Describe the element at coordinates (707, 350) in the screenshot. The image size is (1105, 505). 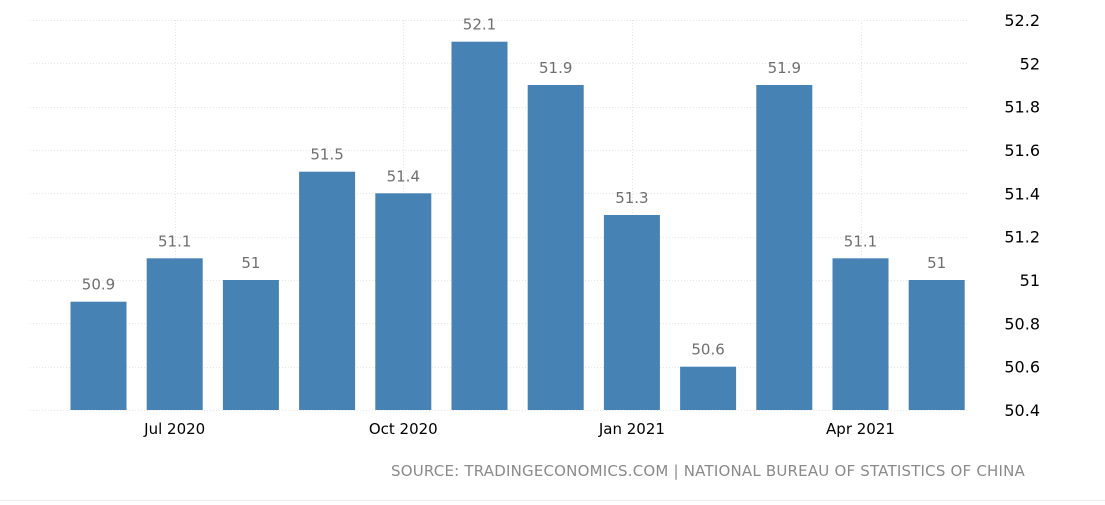
I see `bar-value-label: 50.6` at that location.